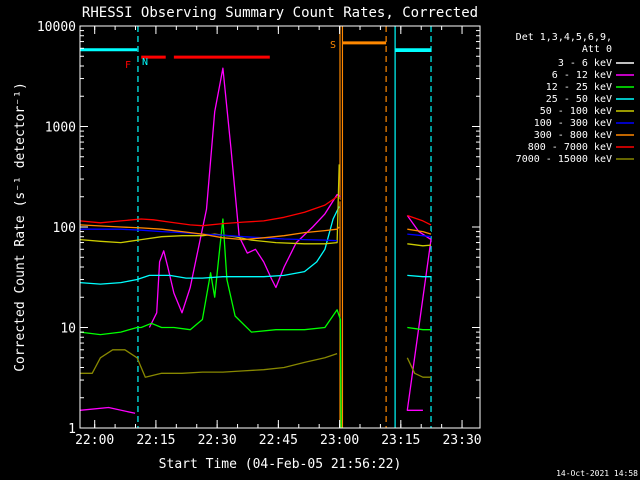 The width and height of the screenshot is (640, 480). Describe the element at coordinates (280, 464) in the screenshot. I see `x-axis-label: Start Time (04-Feb-05 21:56:22)` at that location.